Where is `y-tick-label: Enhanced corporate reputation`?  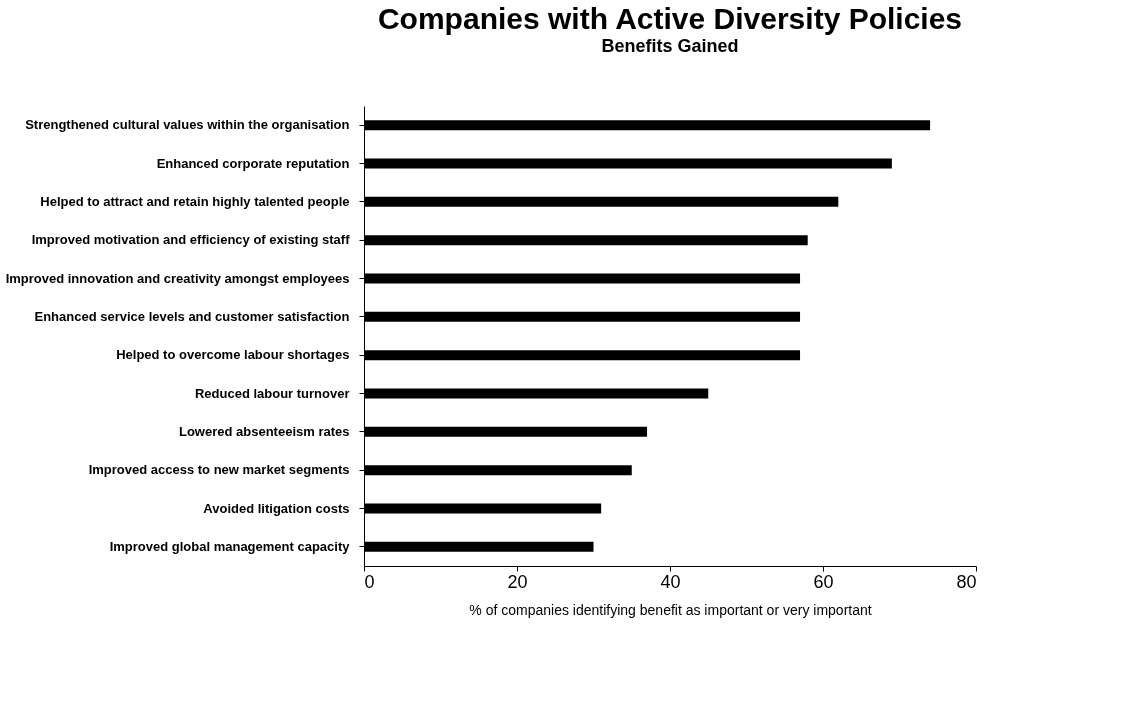 y-tick-label: Enhanced corporate reputation is located at coordinates (253, 163).